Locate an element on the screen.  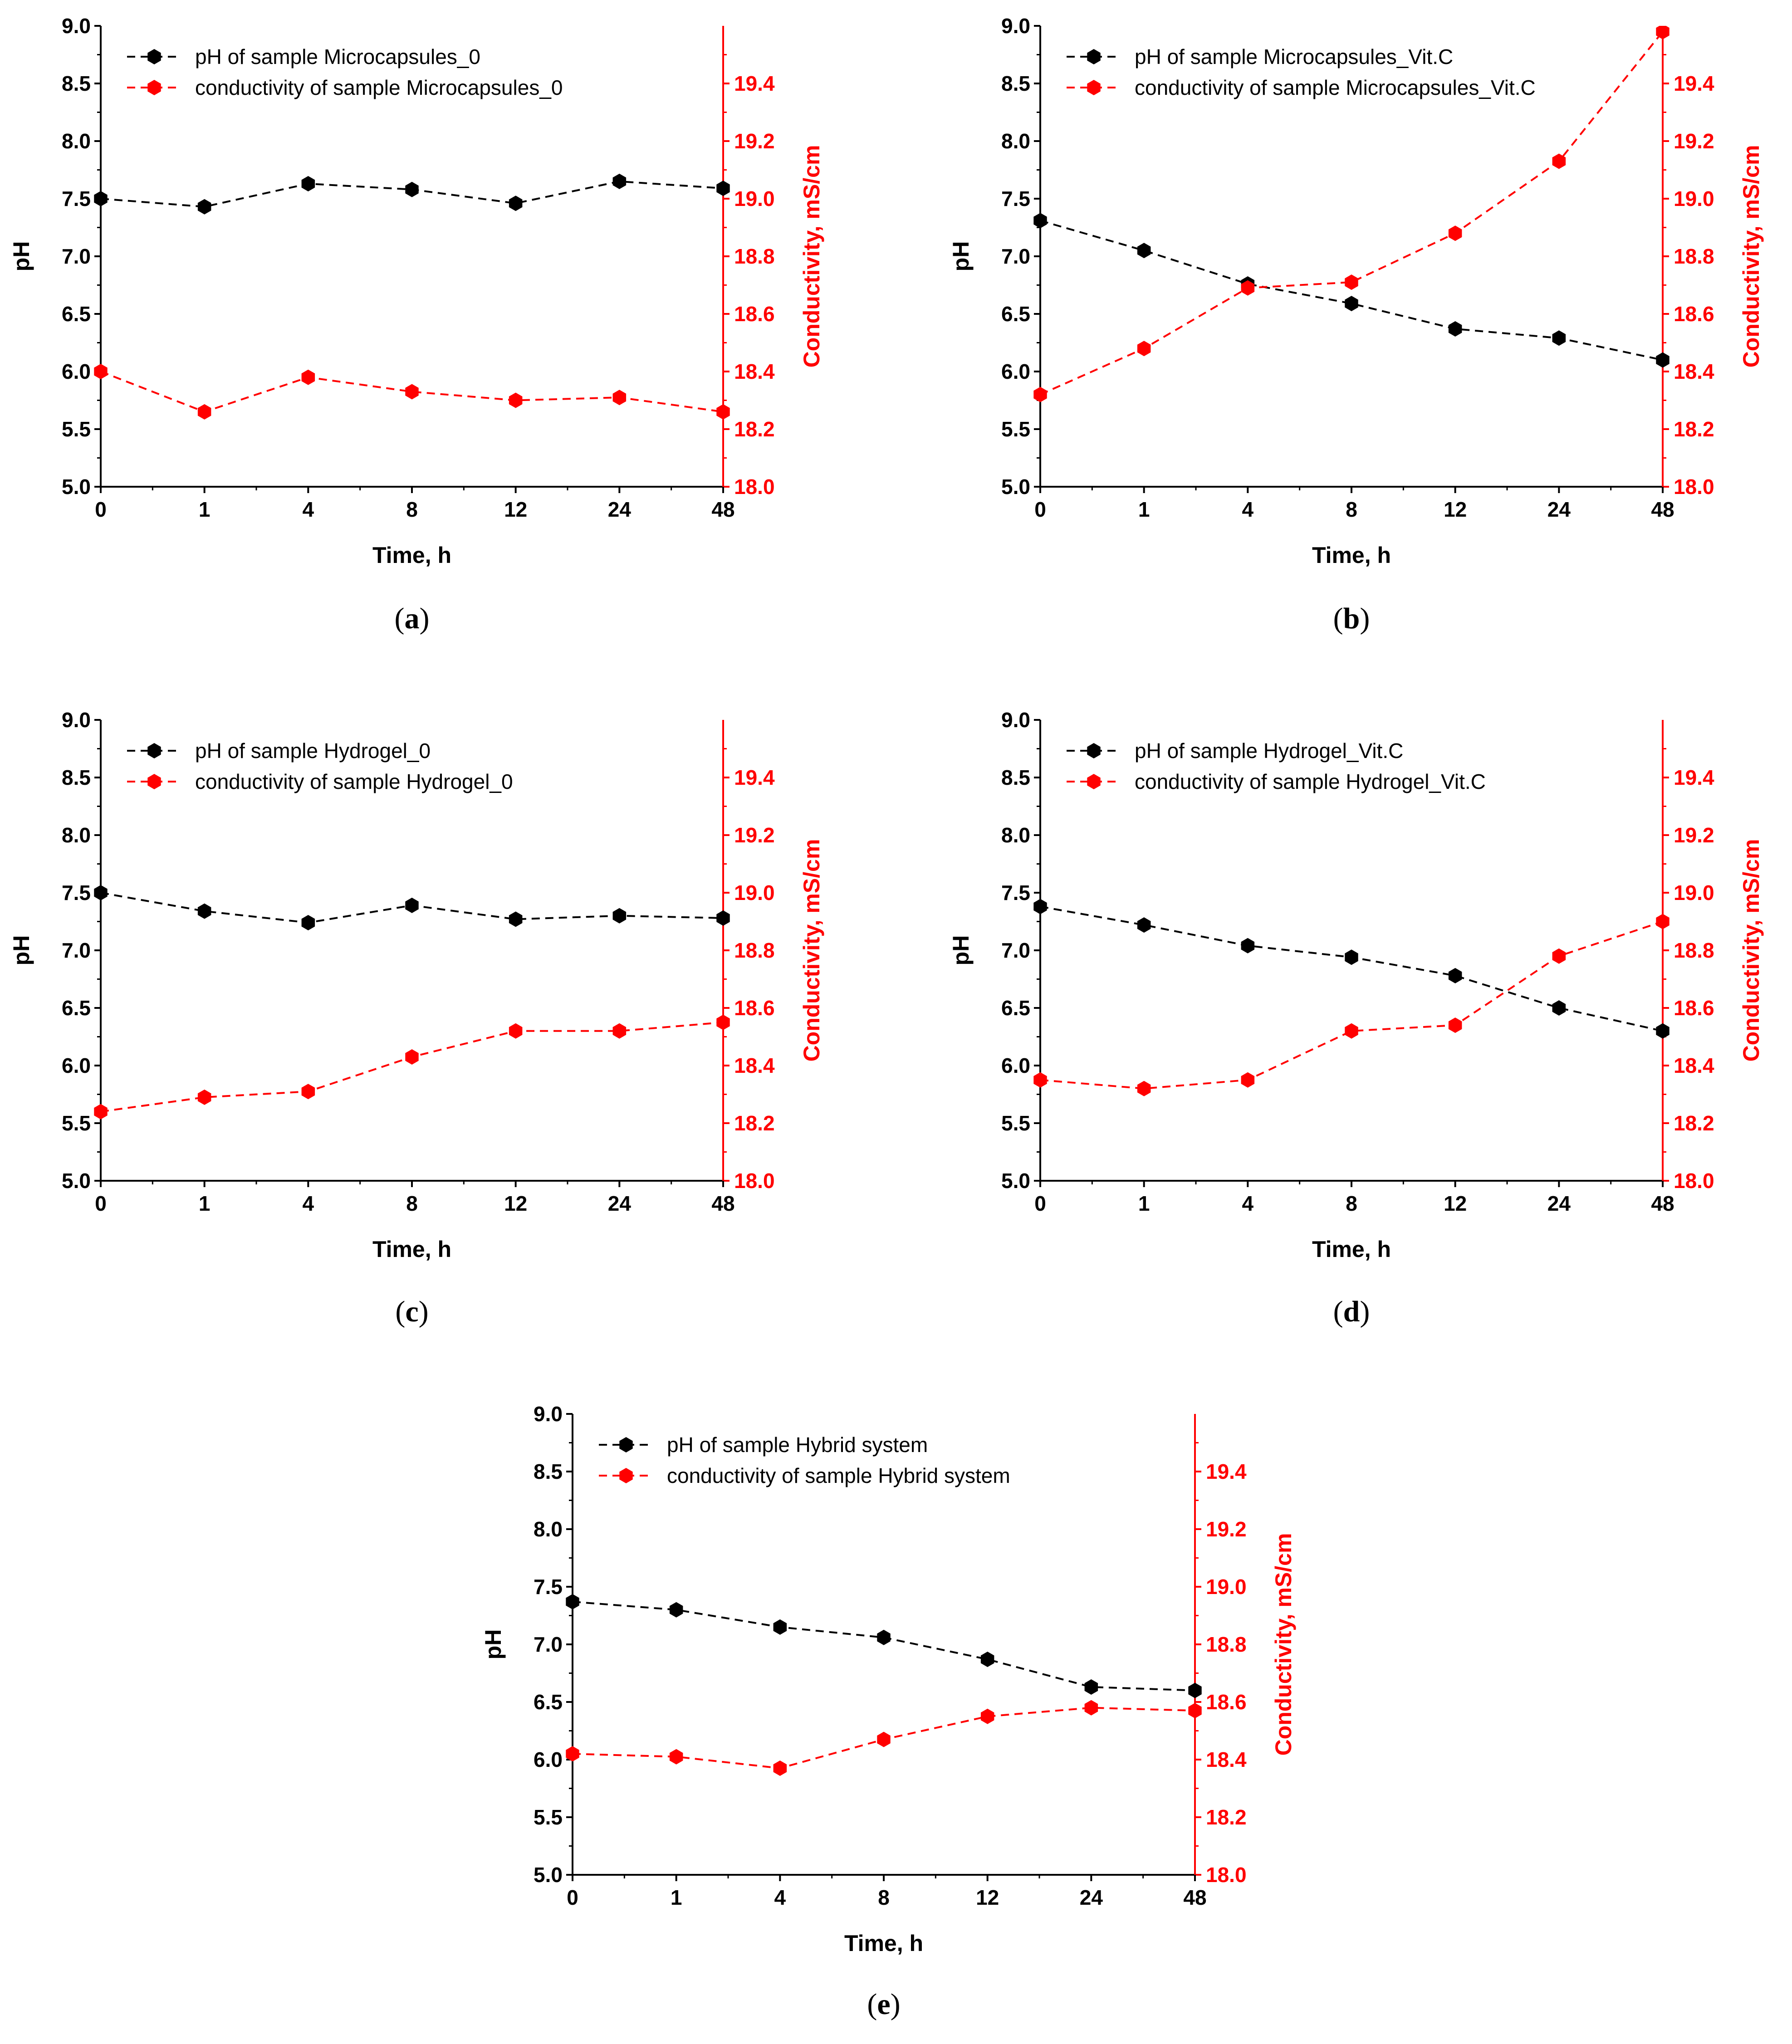
y-tick-label: 6.0 is located at coordinates (76, 1066).